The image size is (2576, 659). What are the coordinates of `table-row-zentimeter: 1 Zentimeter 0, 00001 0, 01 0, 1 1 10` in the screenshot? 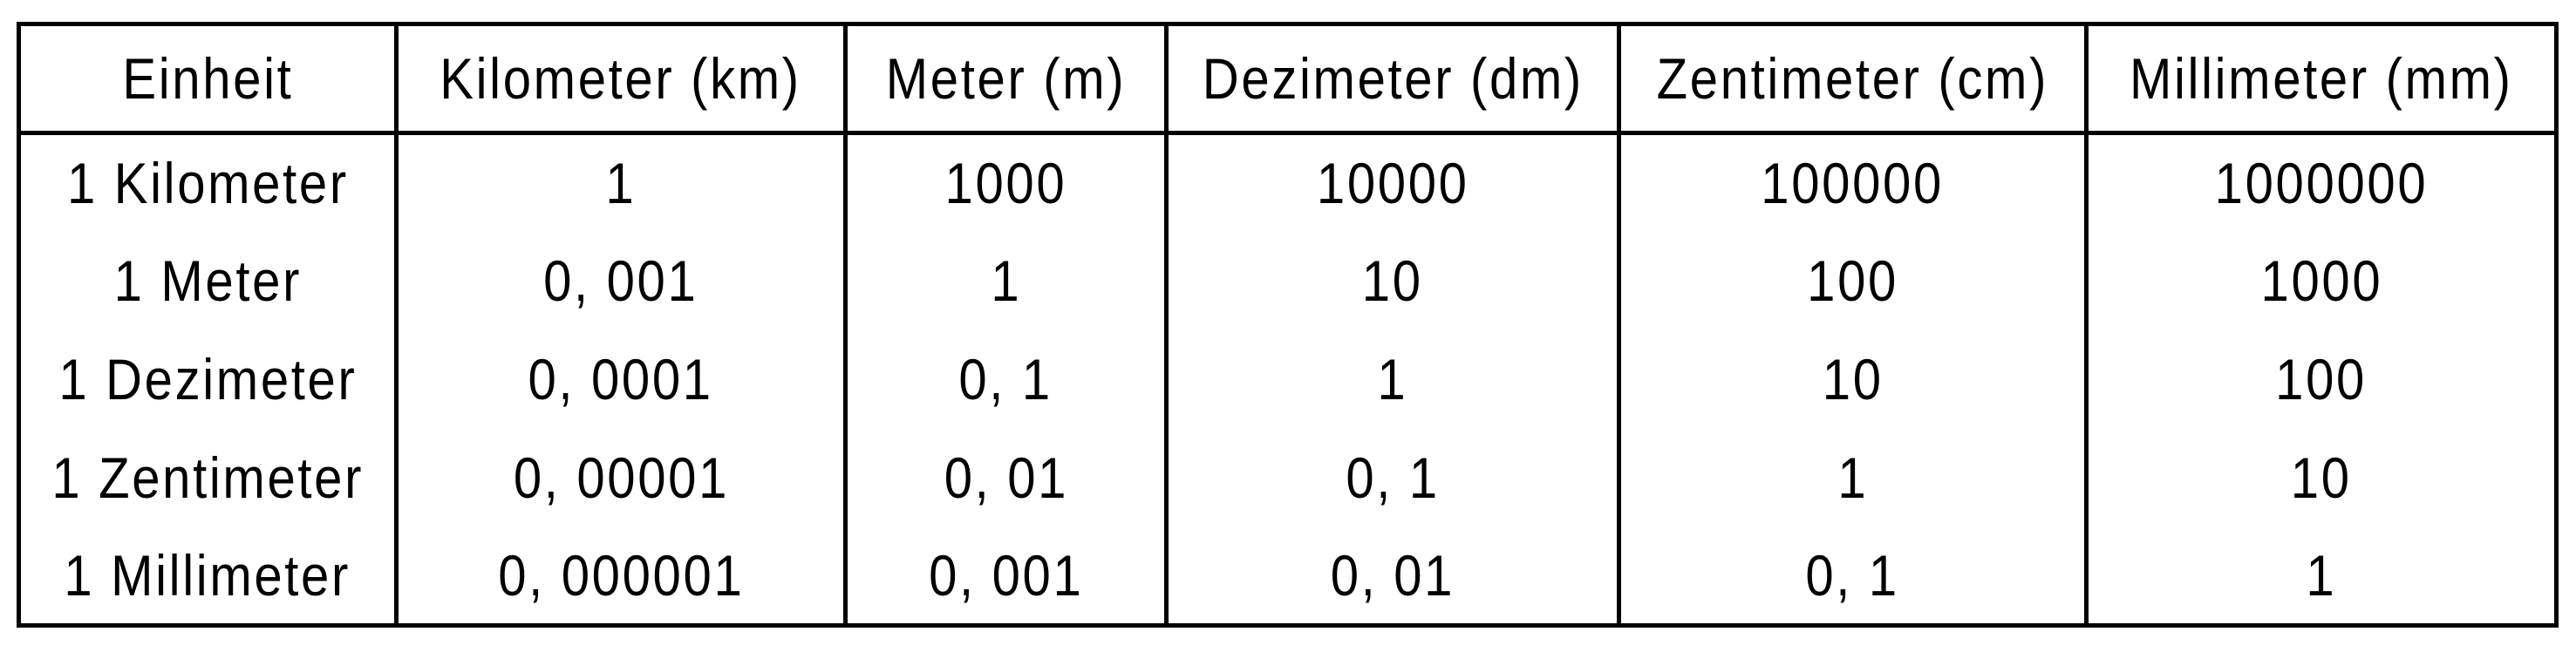 It's located at (1288, 478).